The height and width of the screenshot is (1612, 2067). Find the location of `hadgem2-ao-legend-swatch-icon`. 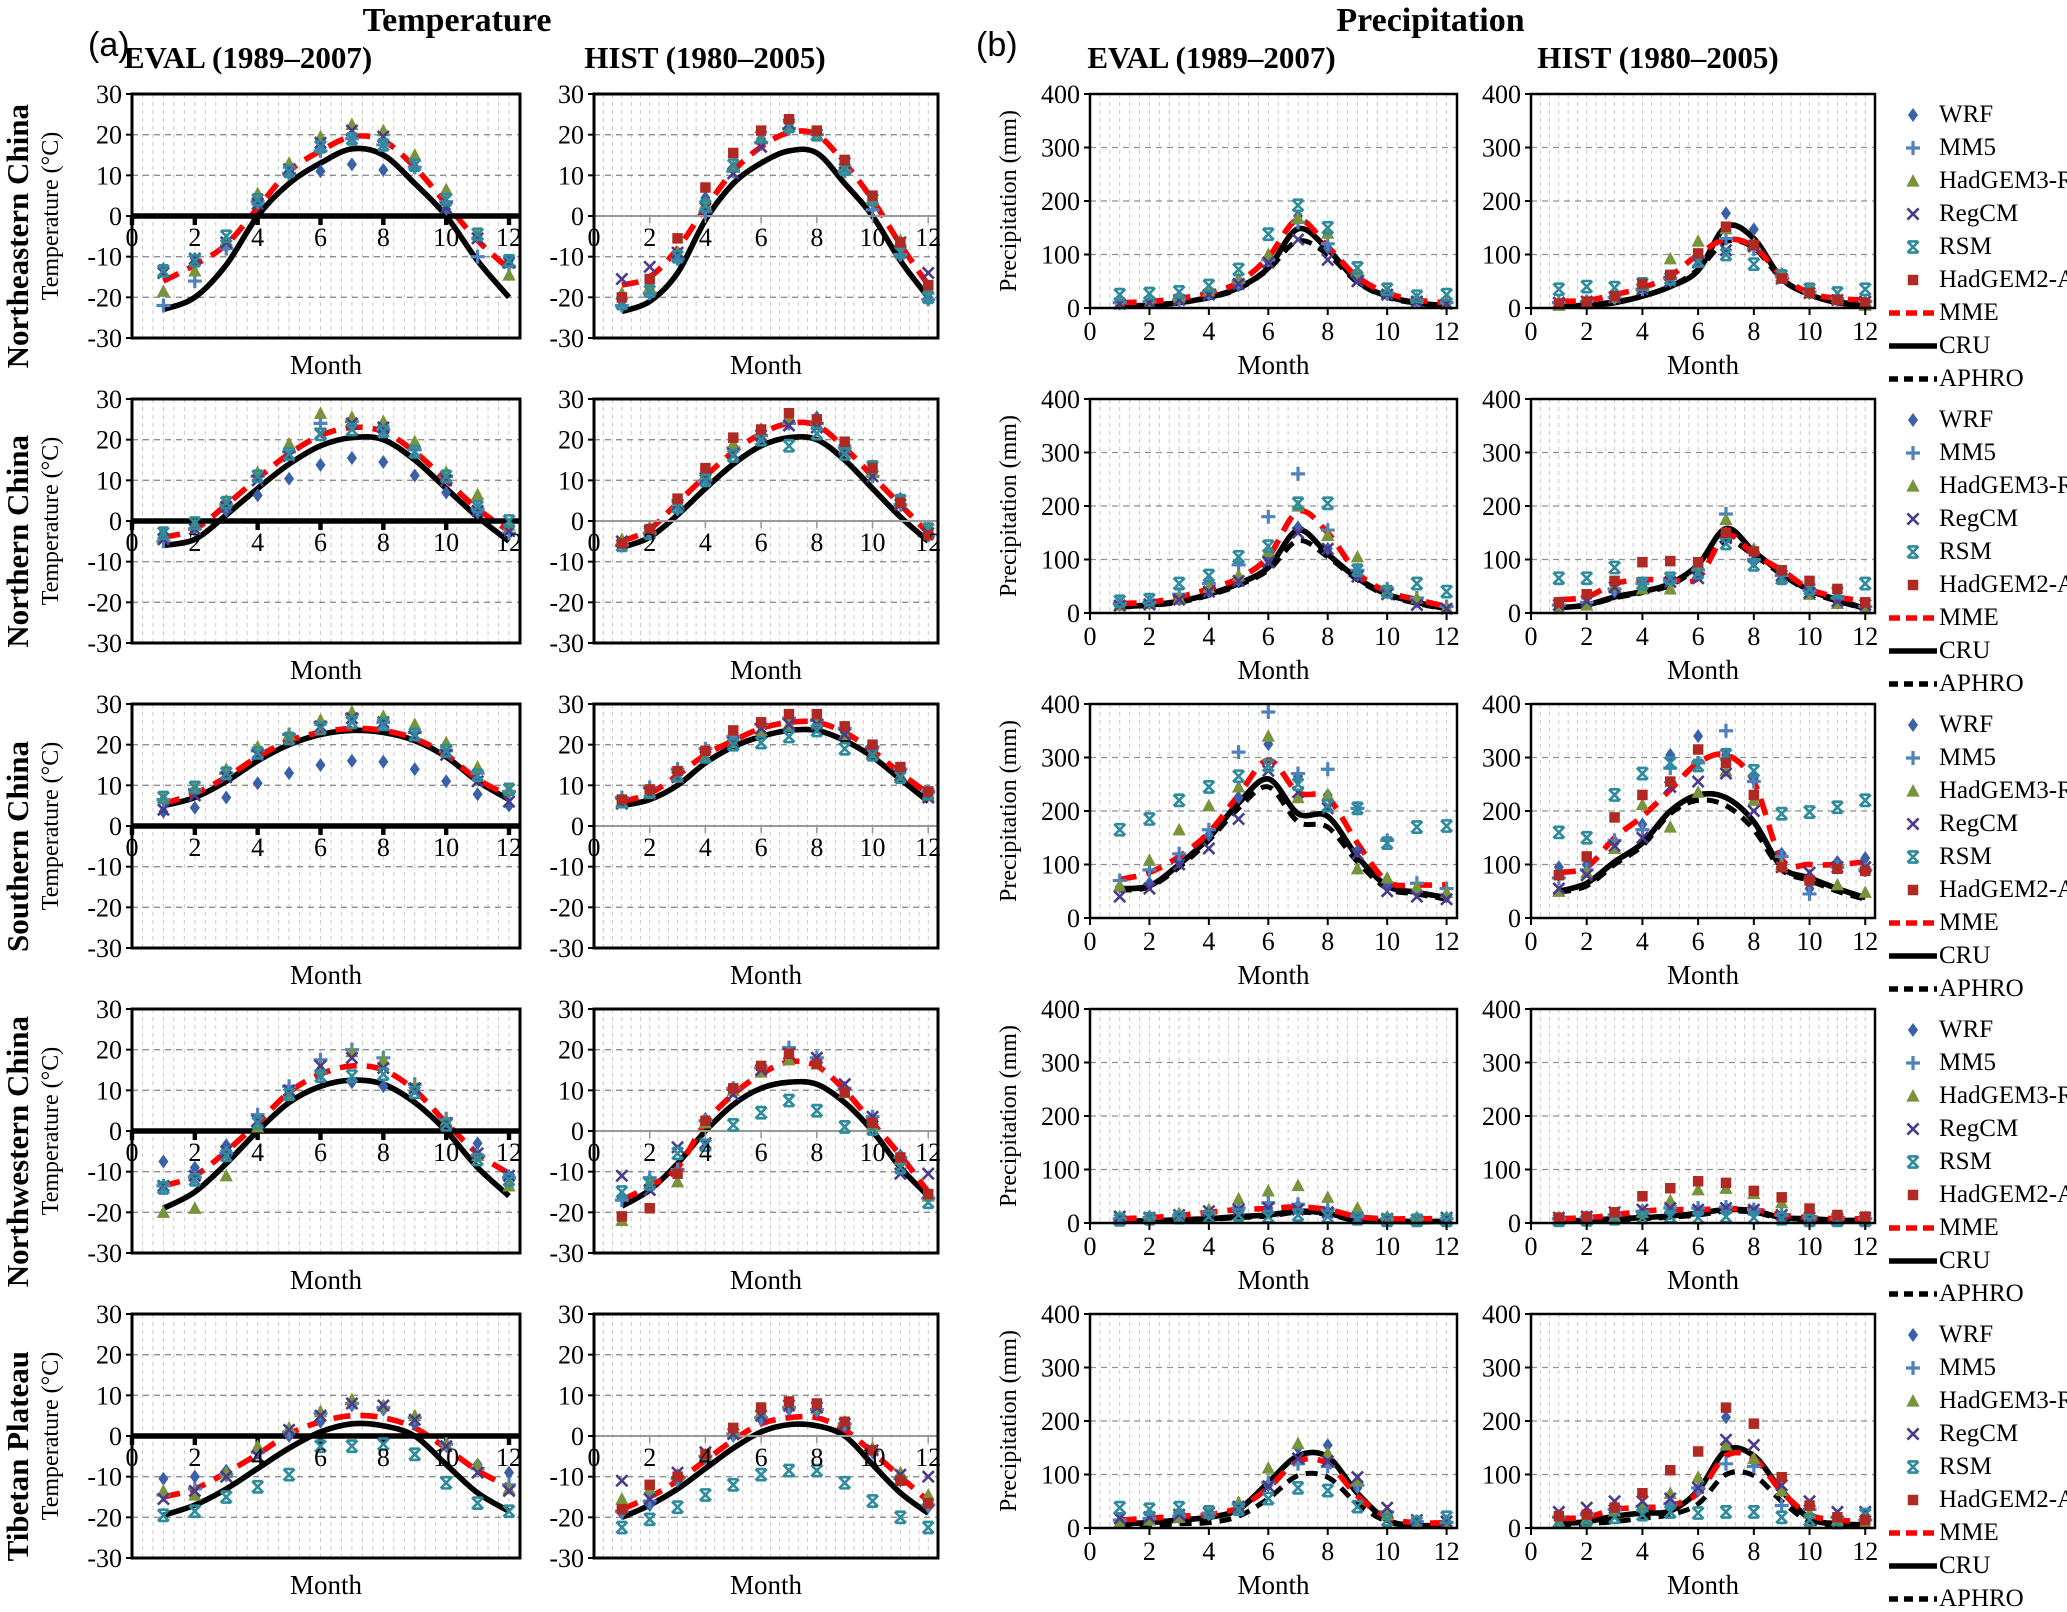

hadgem2-ao-legend-swatch-icon is located at coordinates (1913, 279).